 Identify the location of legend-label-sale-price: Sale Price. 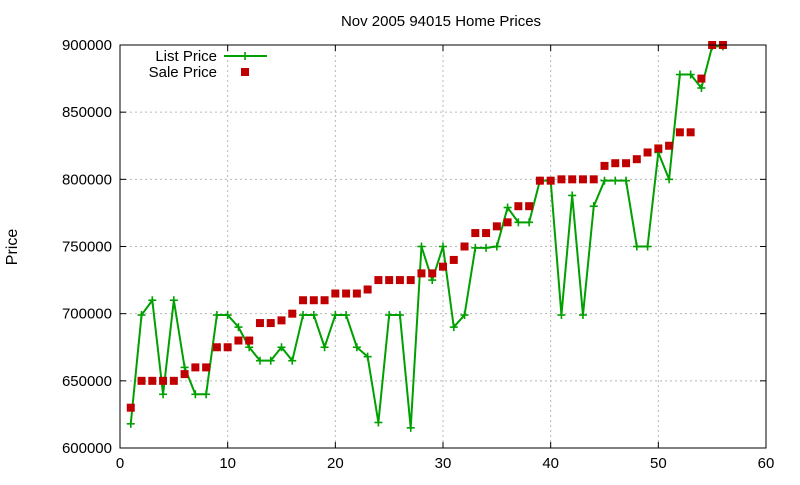
(183, 72).